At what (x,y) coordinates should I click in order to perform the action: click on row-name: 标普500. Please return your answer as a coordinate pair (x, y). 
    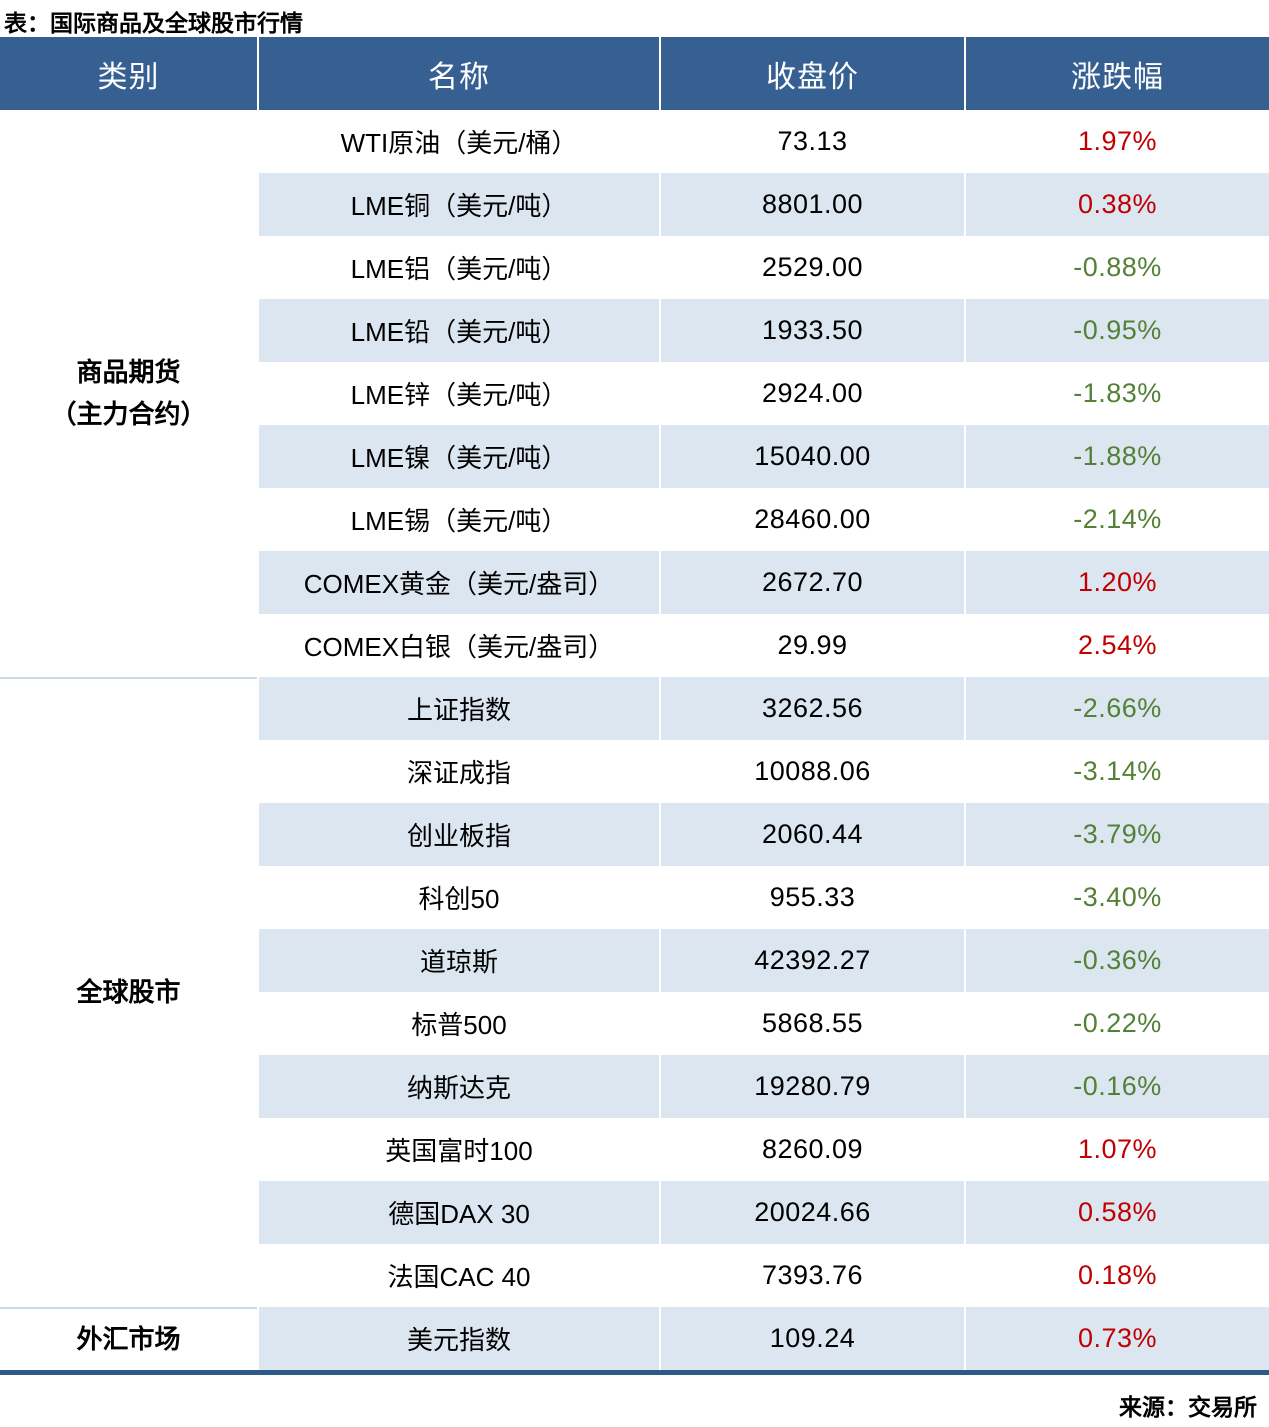
    Looking at the image, I should click on (459, 1025).